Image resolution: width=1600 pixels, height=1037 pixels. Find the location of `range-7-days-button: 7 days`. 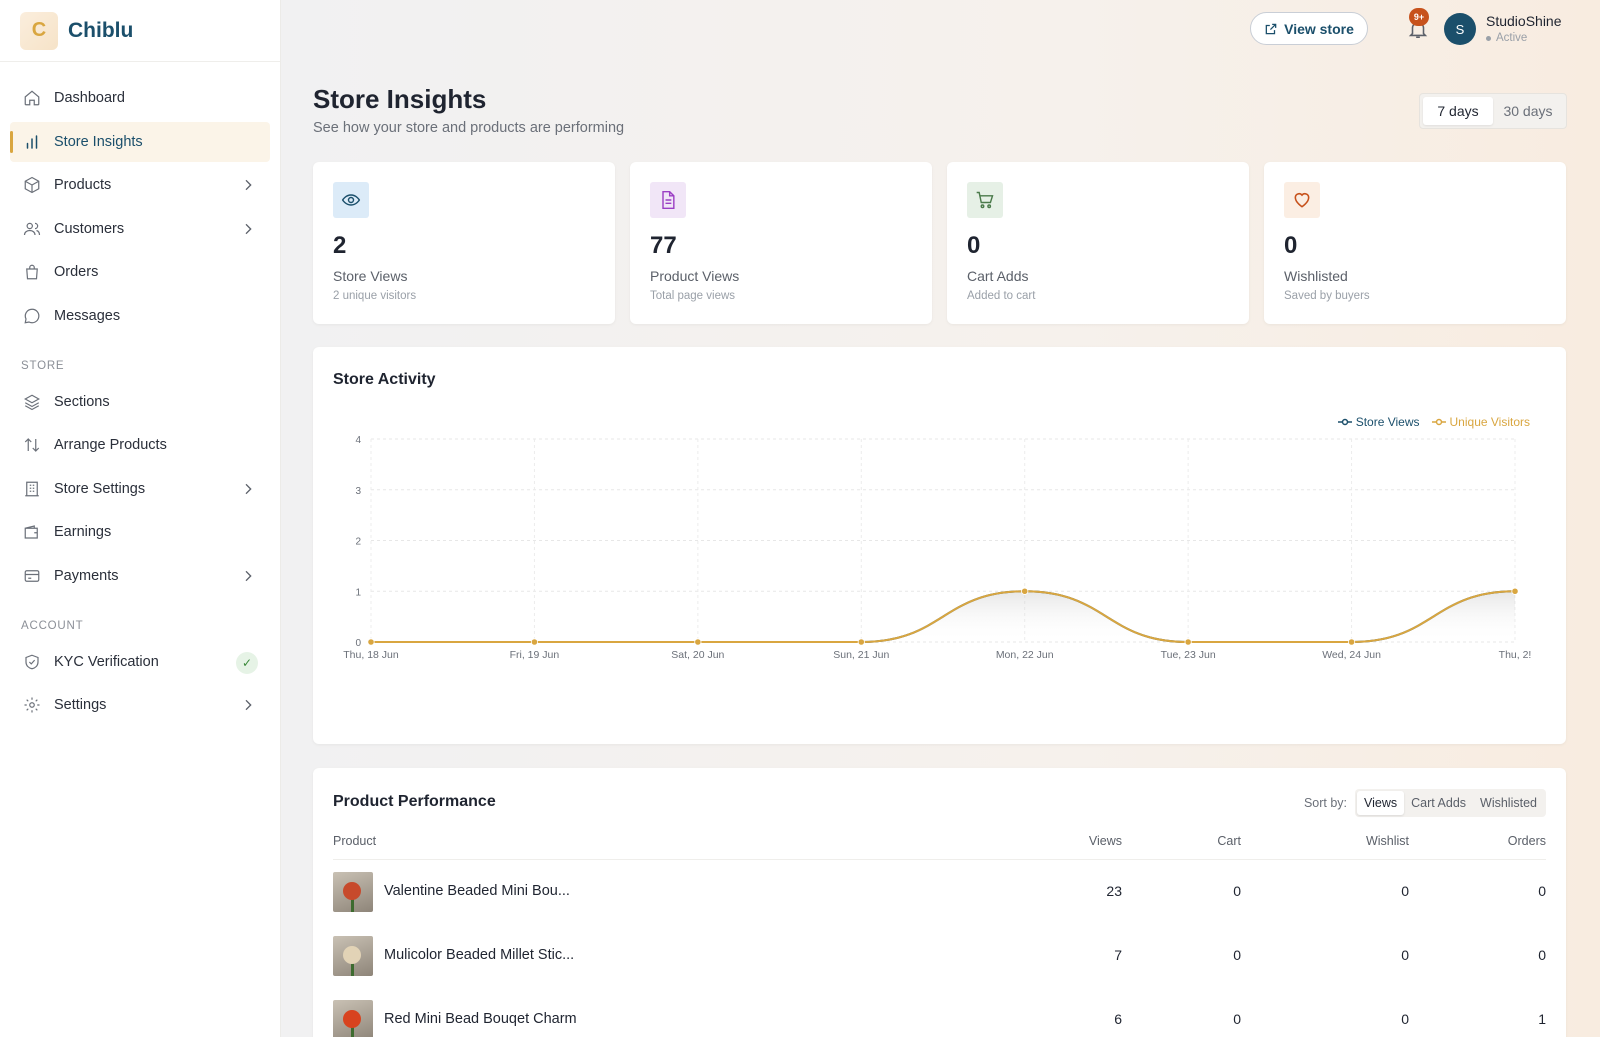

range-7-days-button: 7 days is located at coordinates (1458, 111).